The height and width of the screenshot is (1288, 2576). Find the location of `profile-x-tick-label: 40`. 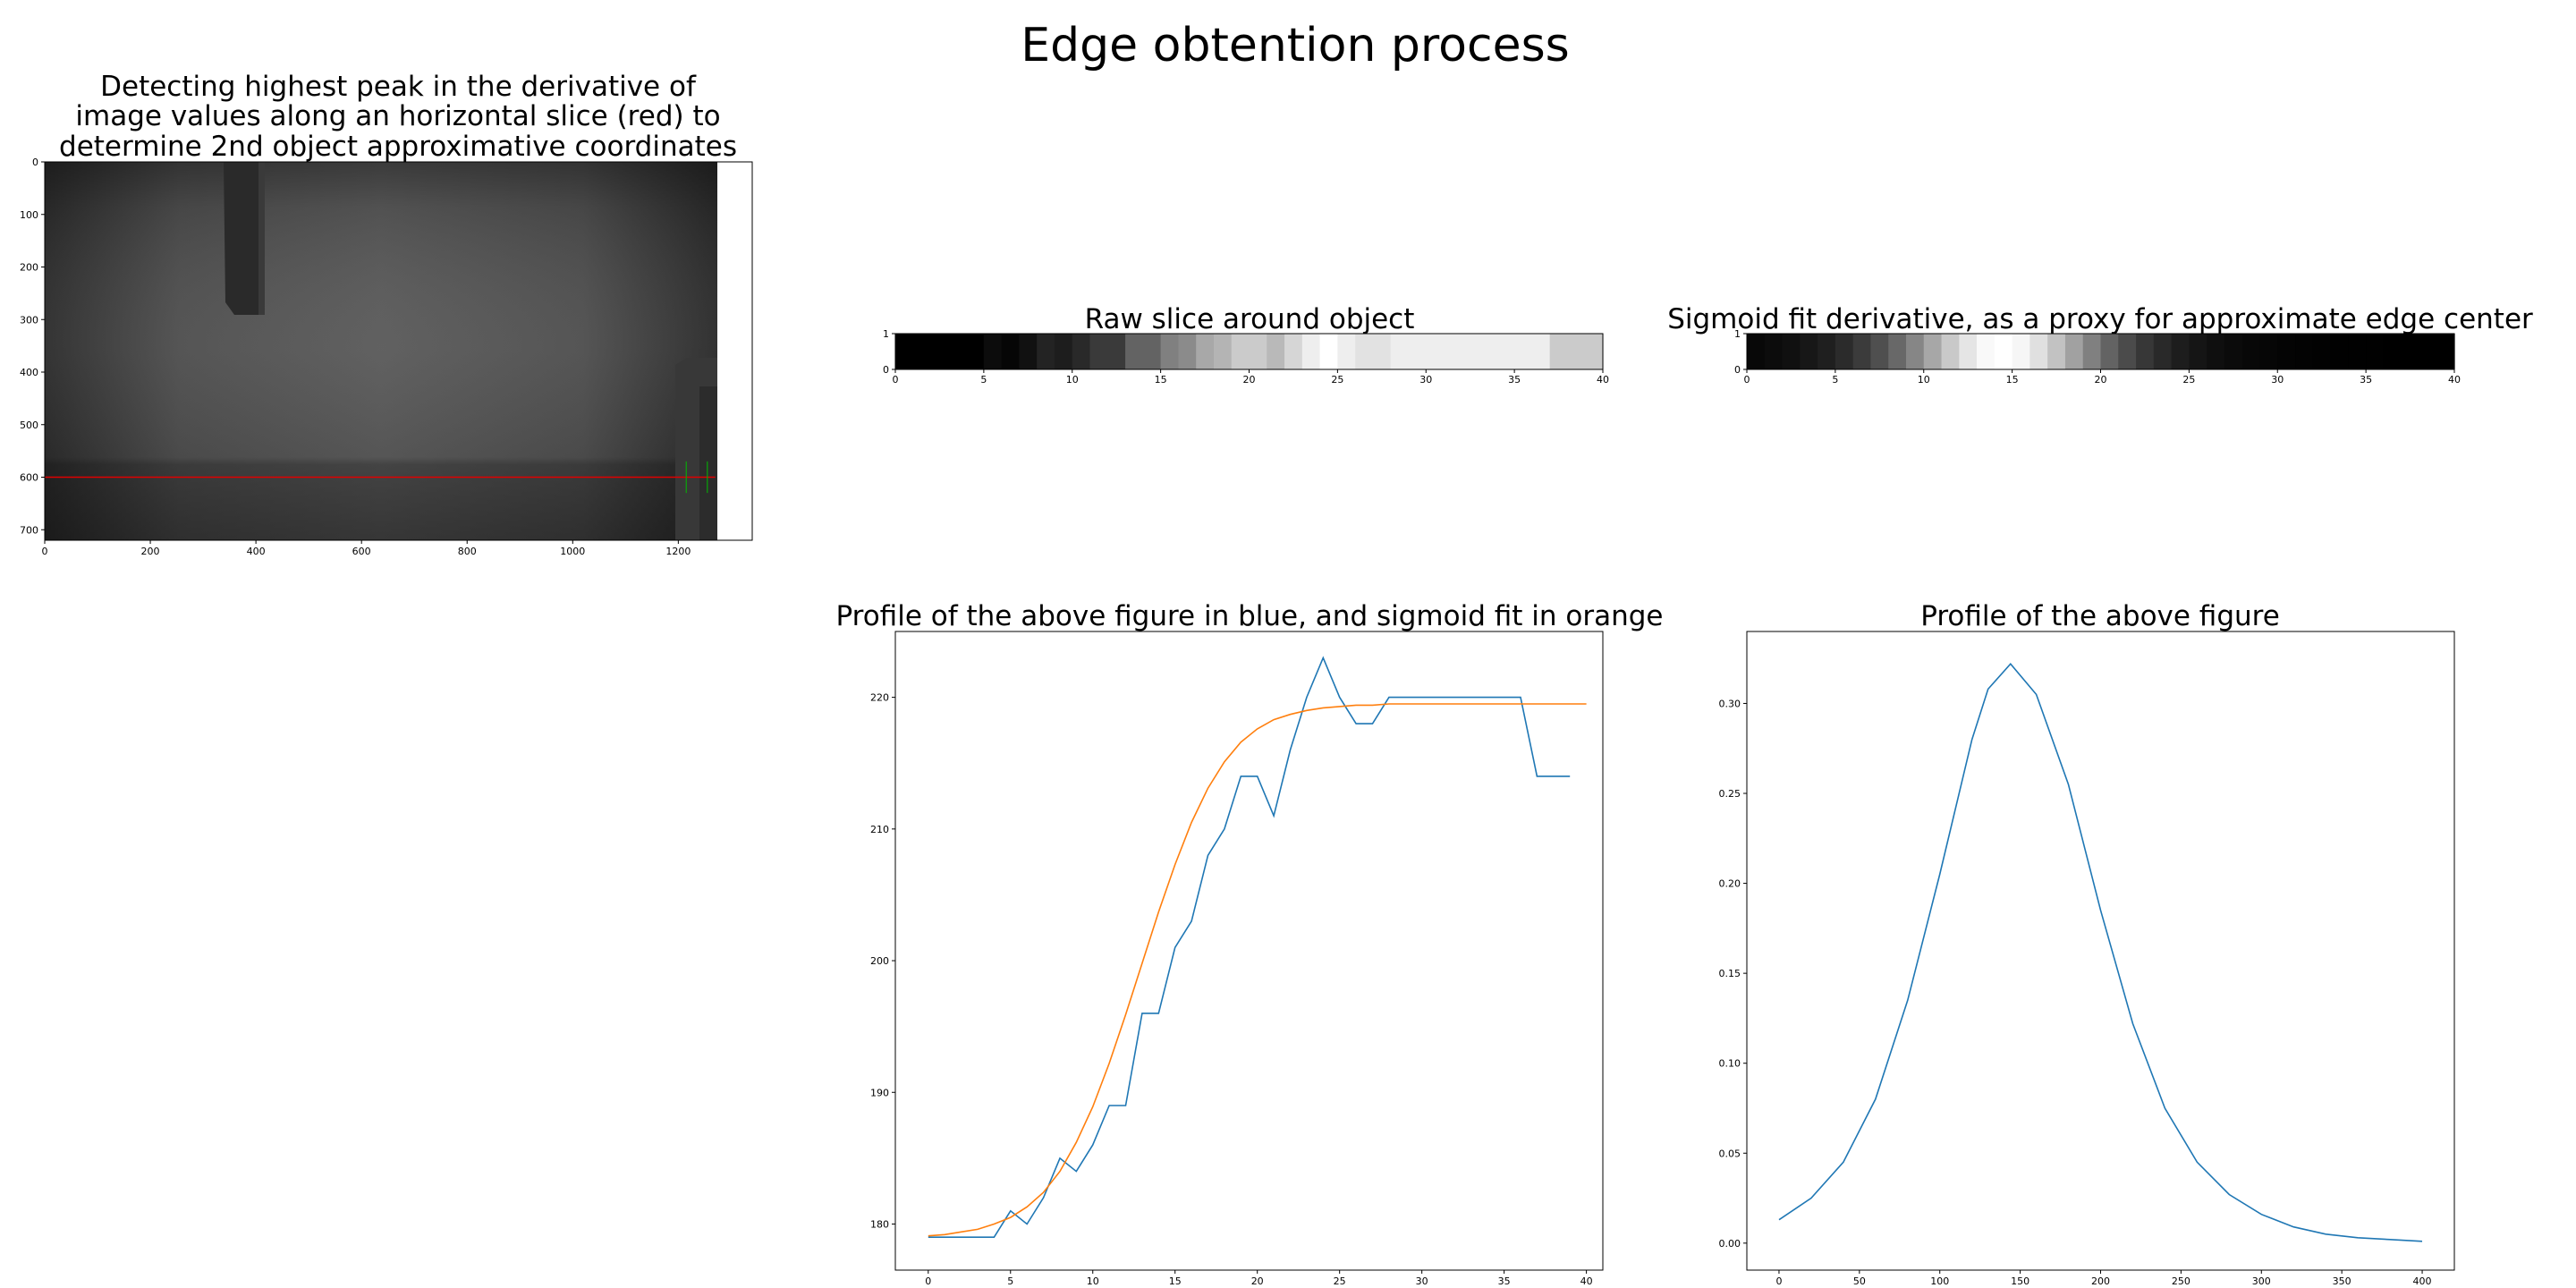

profile-x-tick-label: 40 is located at coordinates (1586, 1281).